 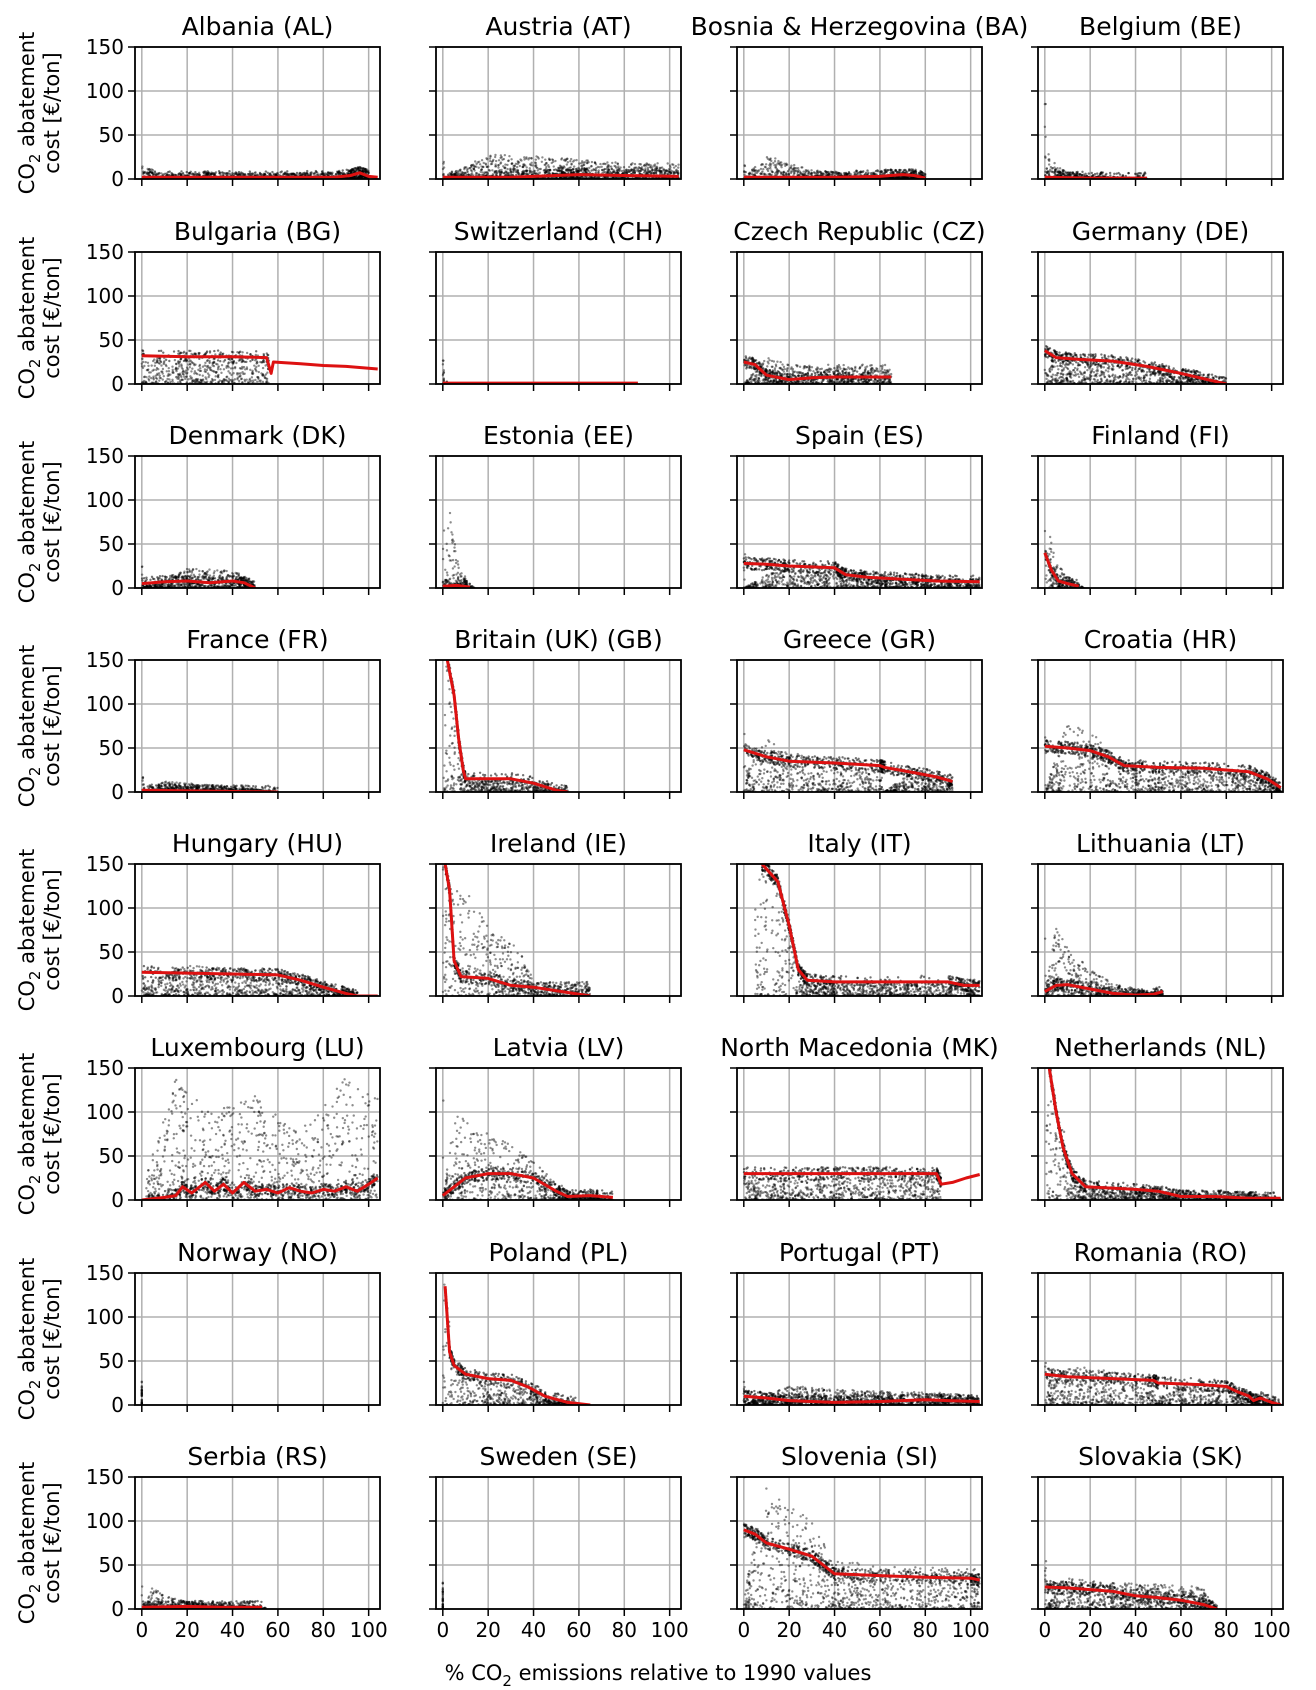 I want to click on y-tick-label: 50, so click(x=111, y=135).